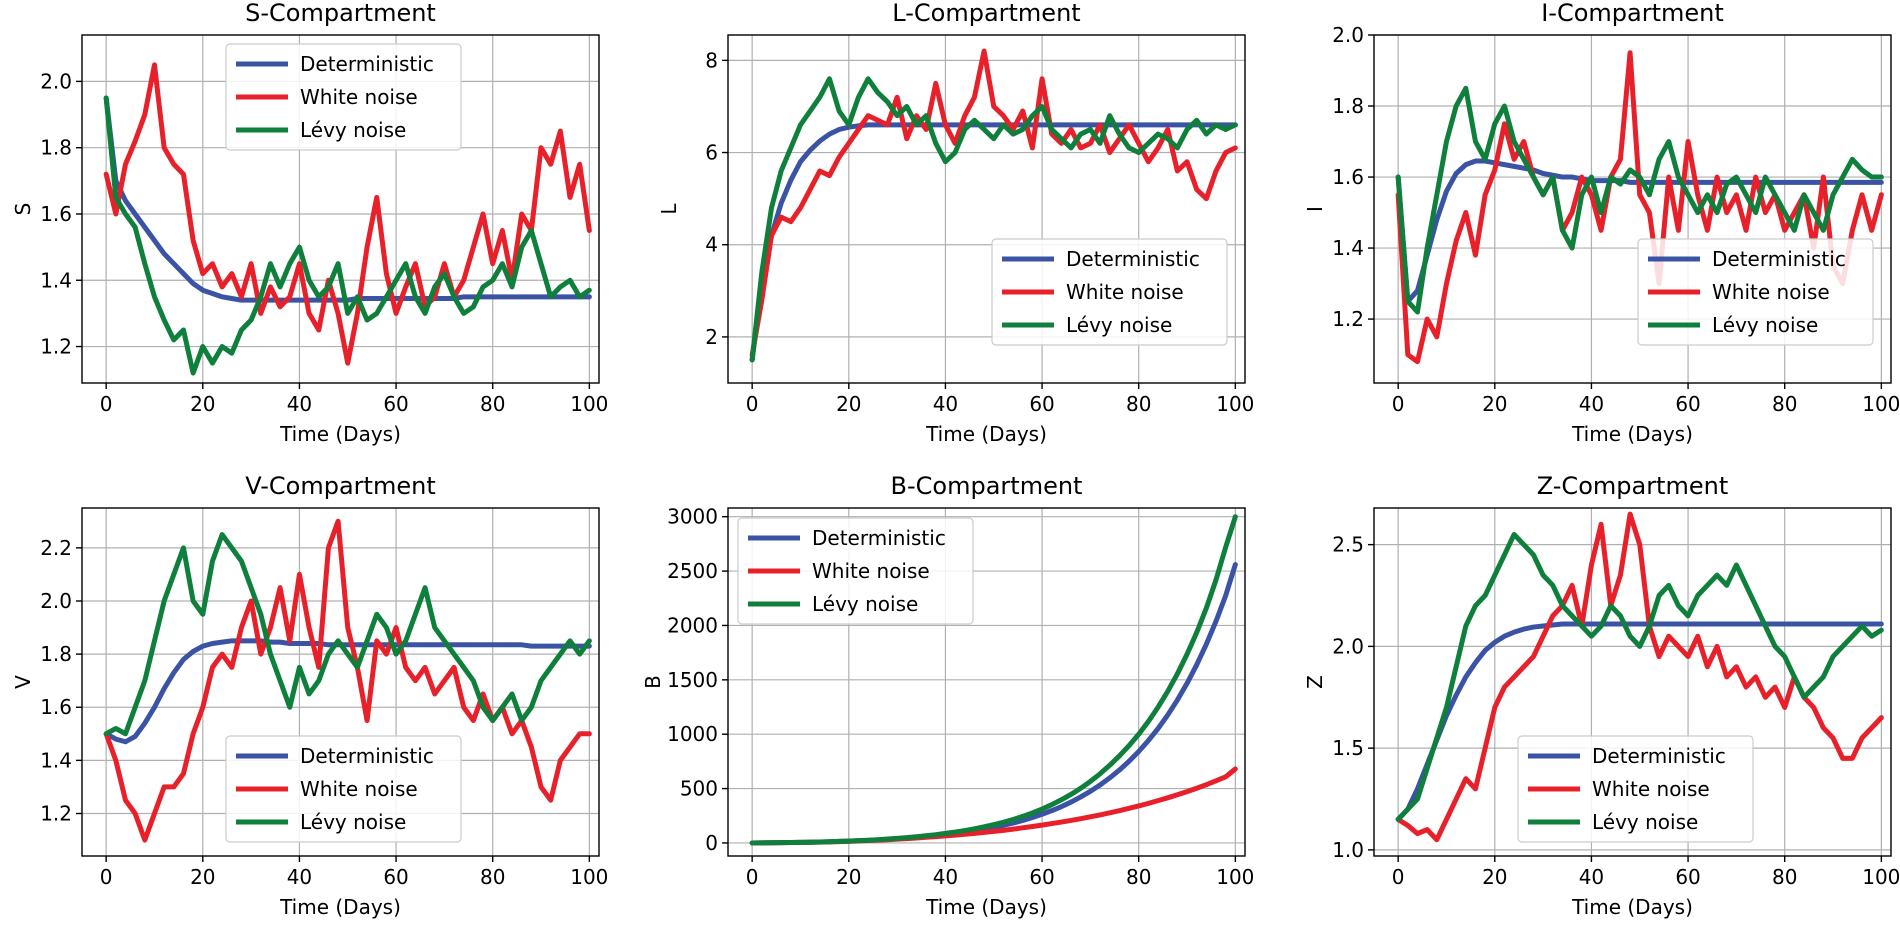 The height and width of the screenshot is (929, 1900). Describe the element at coordinates (692, 734) in the screenshot. I see `y-tick-label: 1000` at that location.